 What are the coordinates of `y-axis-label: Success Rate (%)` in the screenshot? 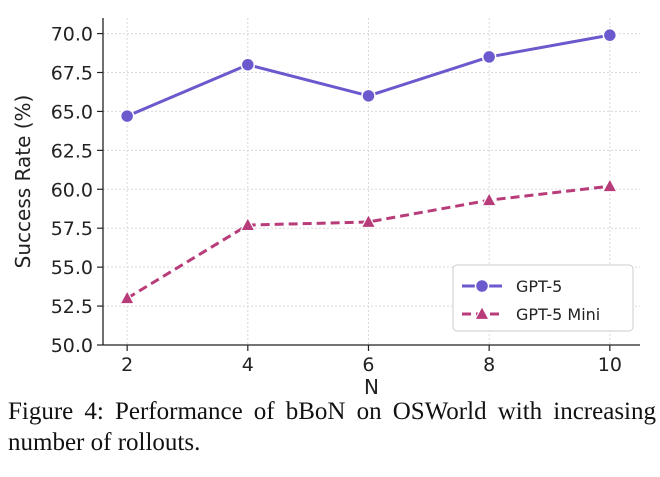 It's located at (23, 182).